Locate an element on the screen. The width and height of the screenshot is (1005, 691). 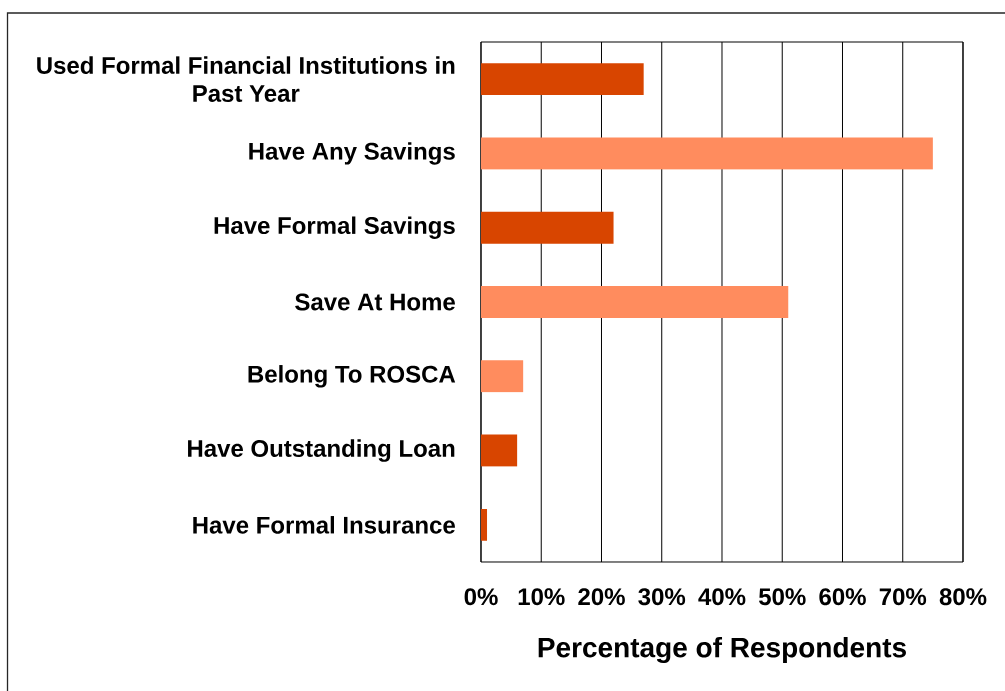
x-tick-label: 30% is located at coordinates (662, 597).